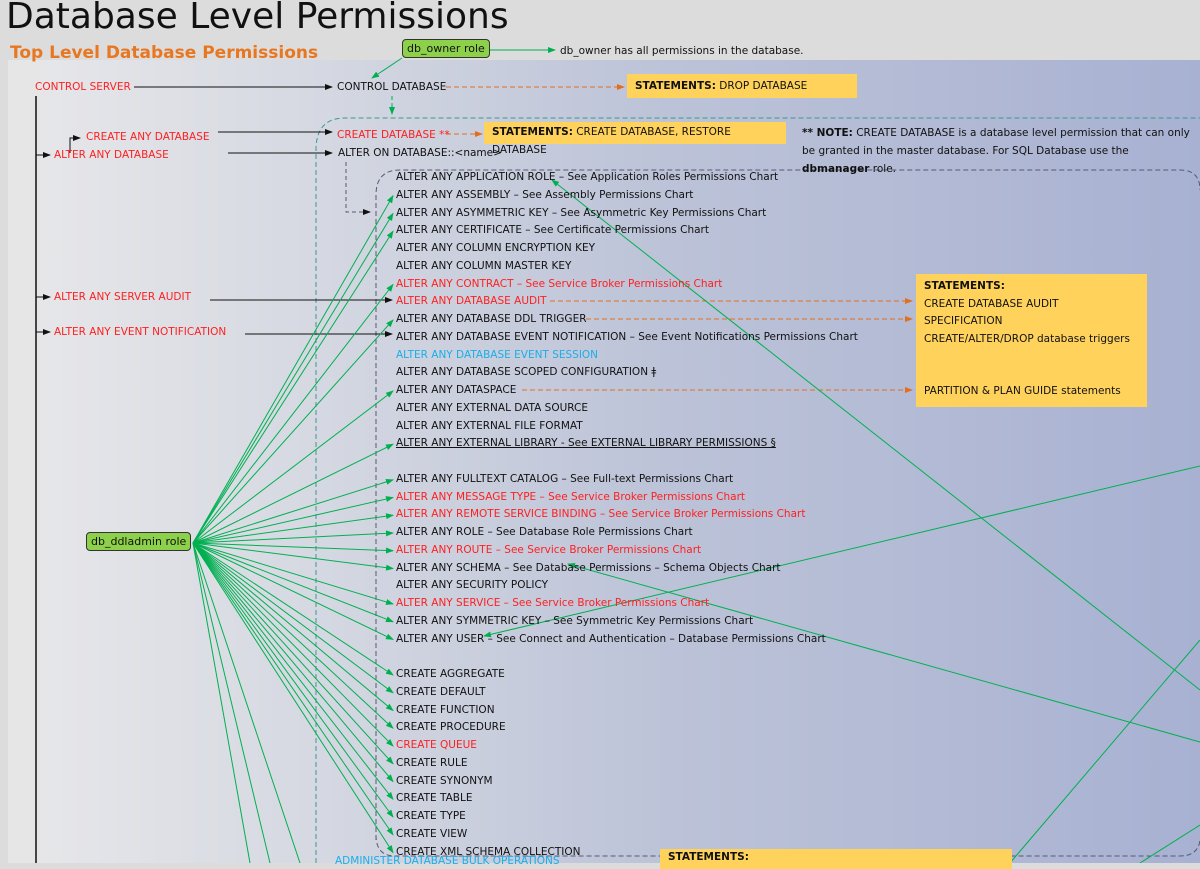 The height and width of the screenshot is (869, 1200). I want to click on permission-item: CREATE SYNONYM, so click(444, 780).